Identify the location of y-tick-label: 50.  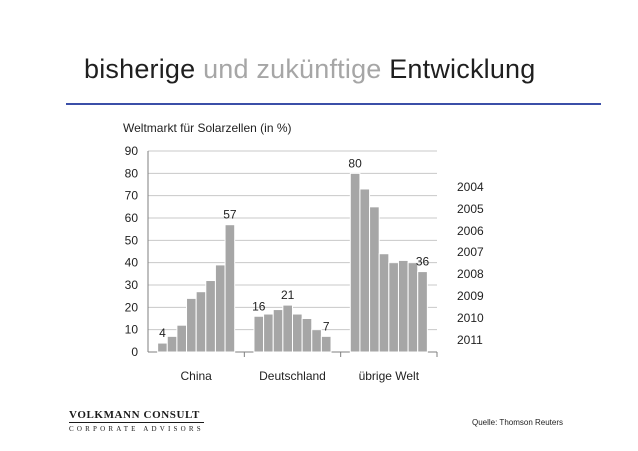
(132, 240).